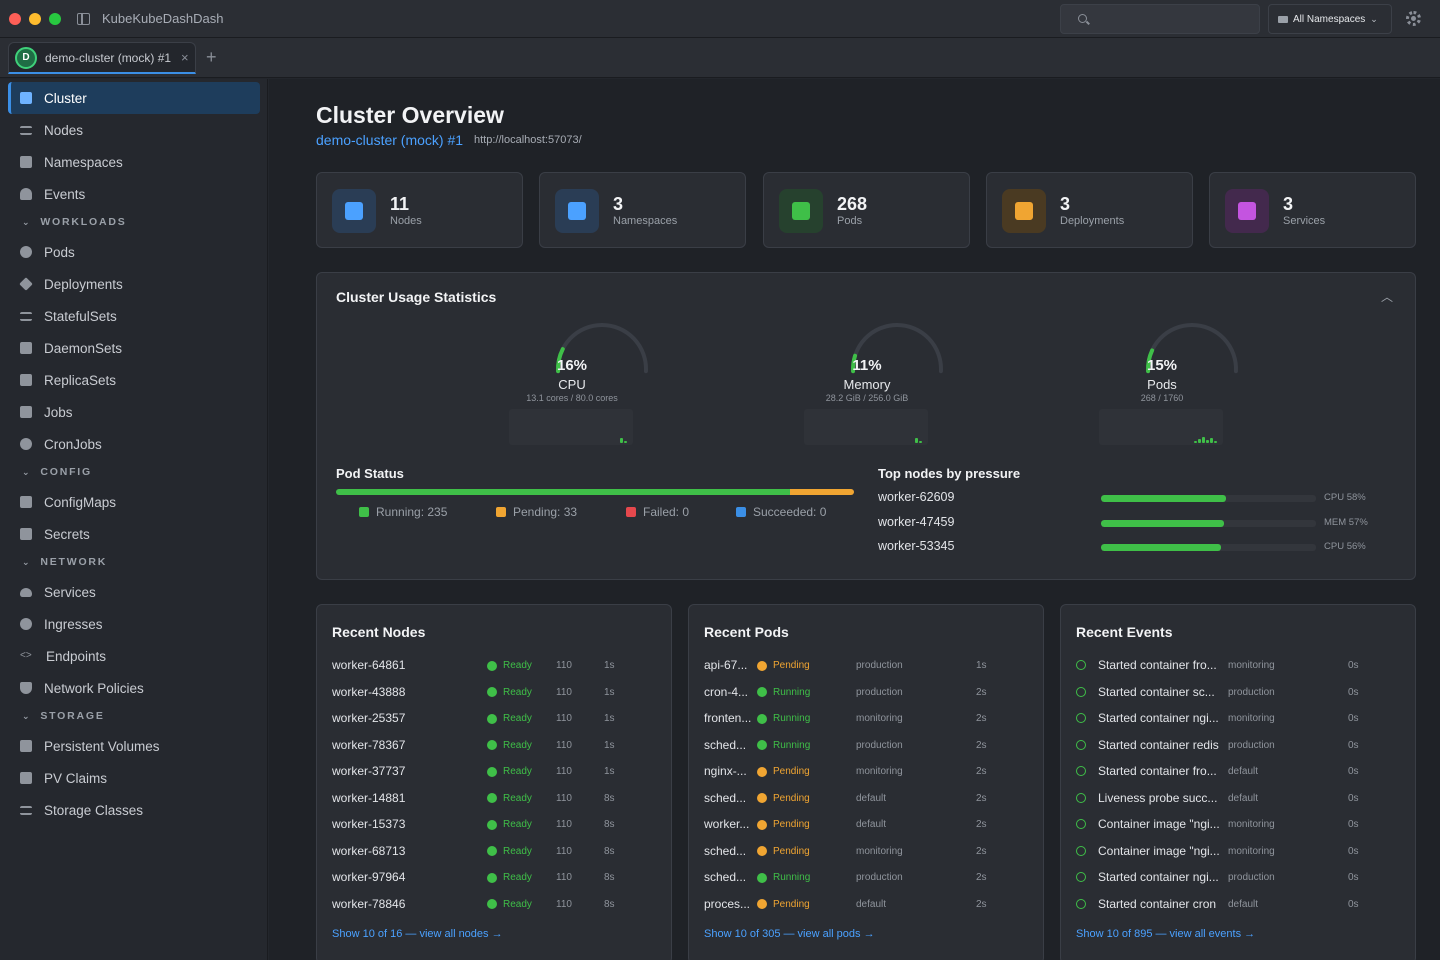 The image size is (1440, 960). What do you see at coordinates (791, 665) in the screenshot?
I see `status-text: Pending` at bounding box center [791, 665].